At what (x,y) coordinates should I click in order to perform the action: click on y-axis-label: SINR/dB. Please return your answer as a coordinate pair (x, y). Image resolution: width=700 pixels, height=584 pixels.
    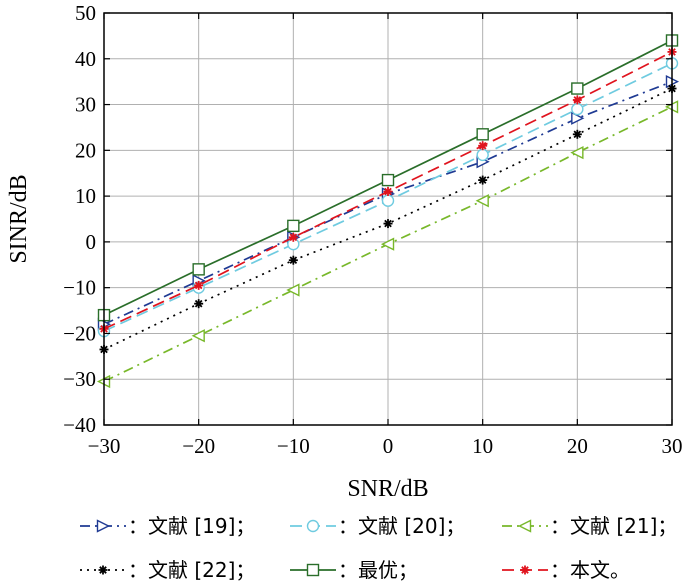
    Looking at the image, I should click on (19, 218).